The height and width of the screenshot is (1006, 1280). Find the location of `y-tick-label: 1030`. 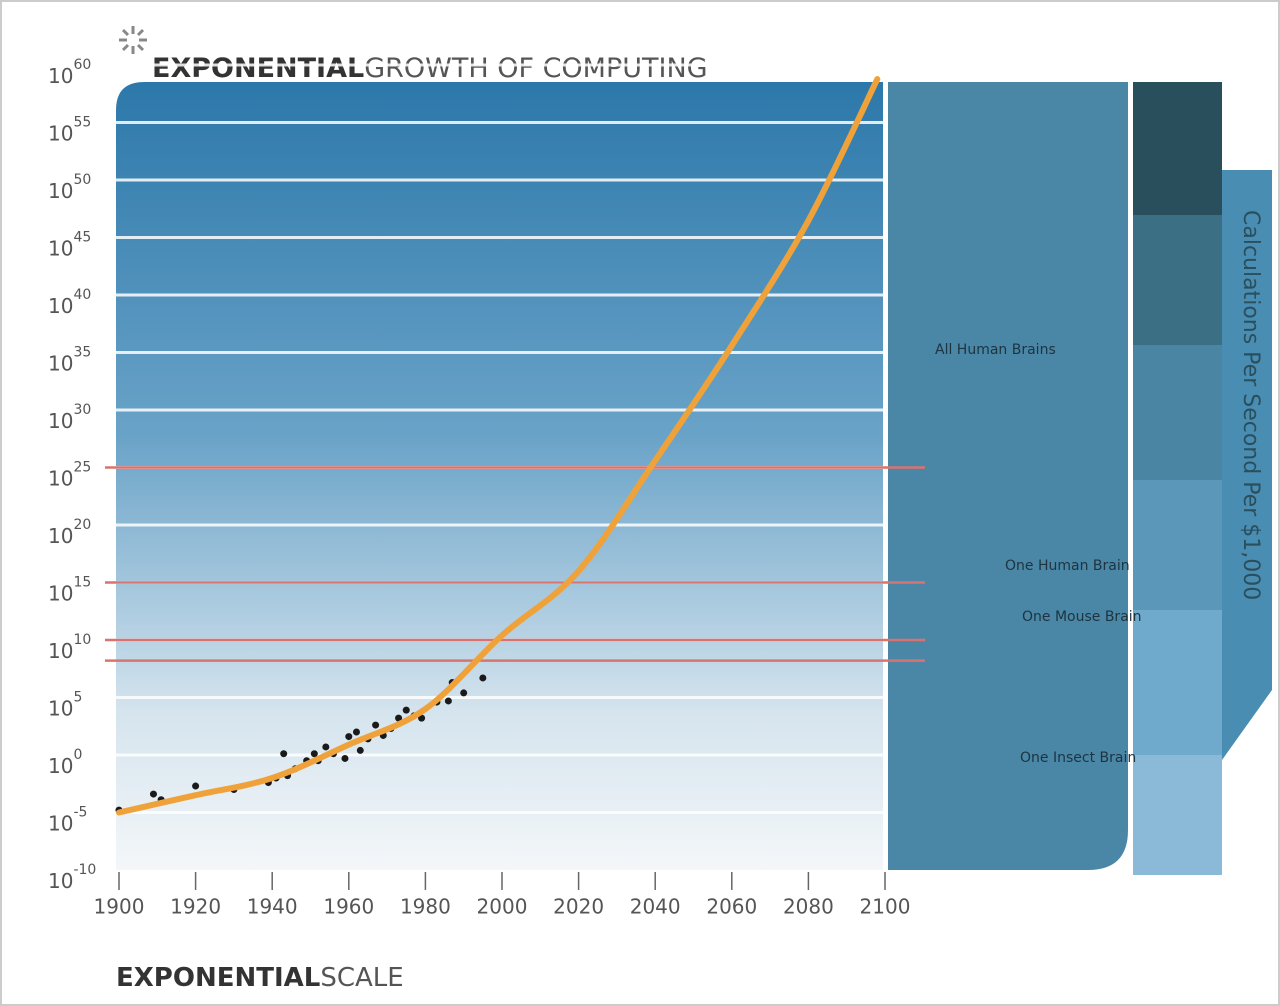

y-tick-label: 1030 is located at coordinates (69, 417).